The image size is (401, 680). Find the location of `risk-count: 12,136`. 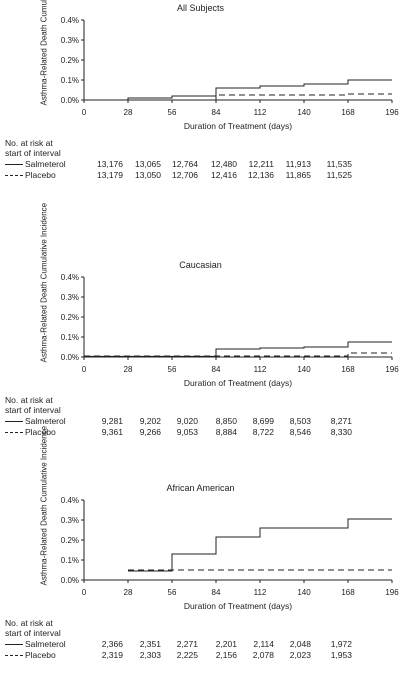

risk-count: 12,136 is located at coordinates (261, 175).